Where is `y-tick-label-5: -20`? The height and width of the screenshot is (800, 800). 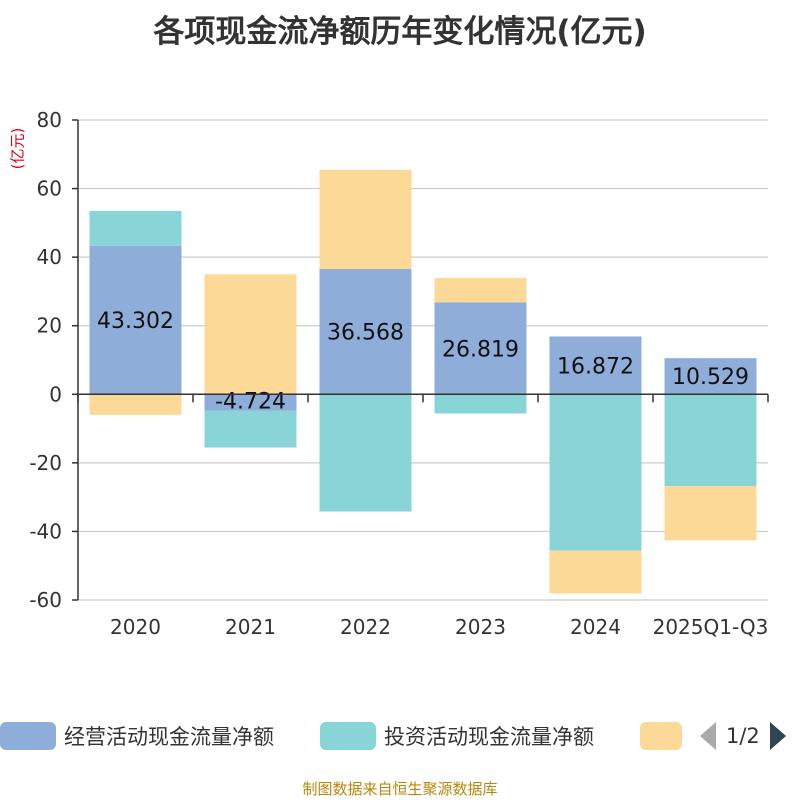 y-tick-label-5: -20 is located at coordinates (45, 463).